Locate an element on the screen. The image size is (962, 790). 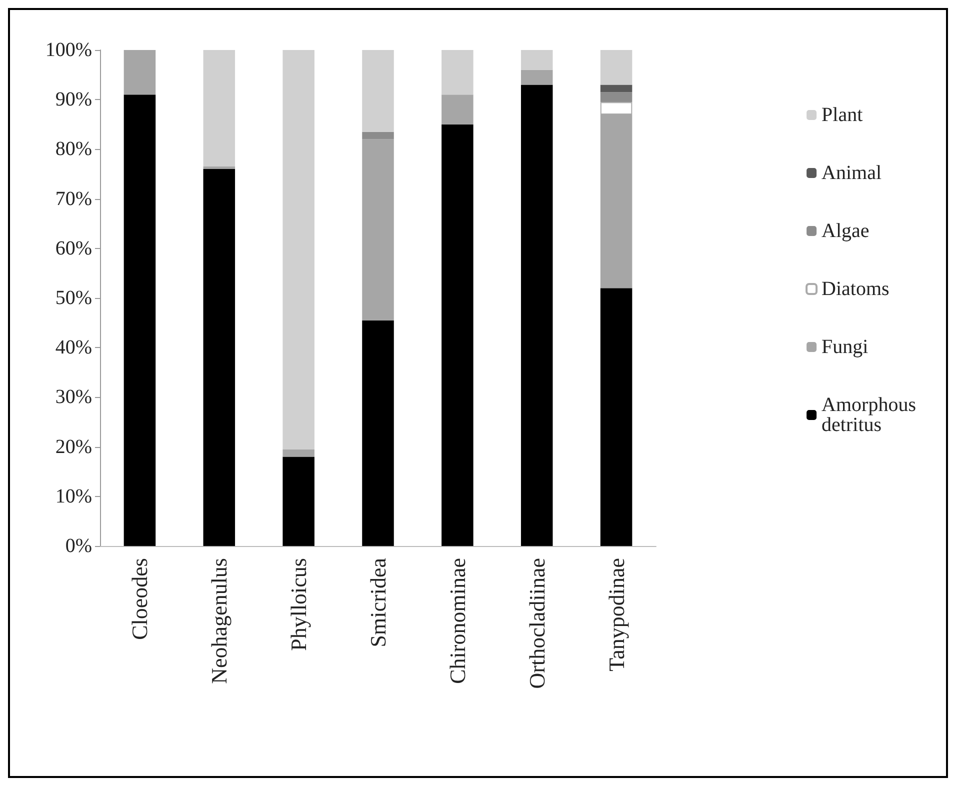
x-tick-label: Cloeodes is located at coordinates (139, 599).